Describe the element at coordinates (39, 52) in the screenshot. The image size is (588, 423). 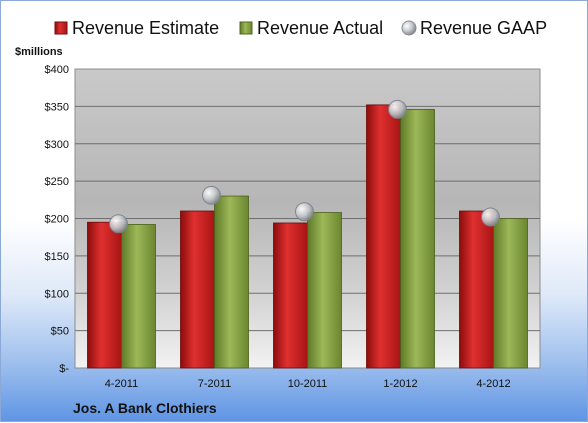
I see `y-axis-unit-label: $millions` at that location.